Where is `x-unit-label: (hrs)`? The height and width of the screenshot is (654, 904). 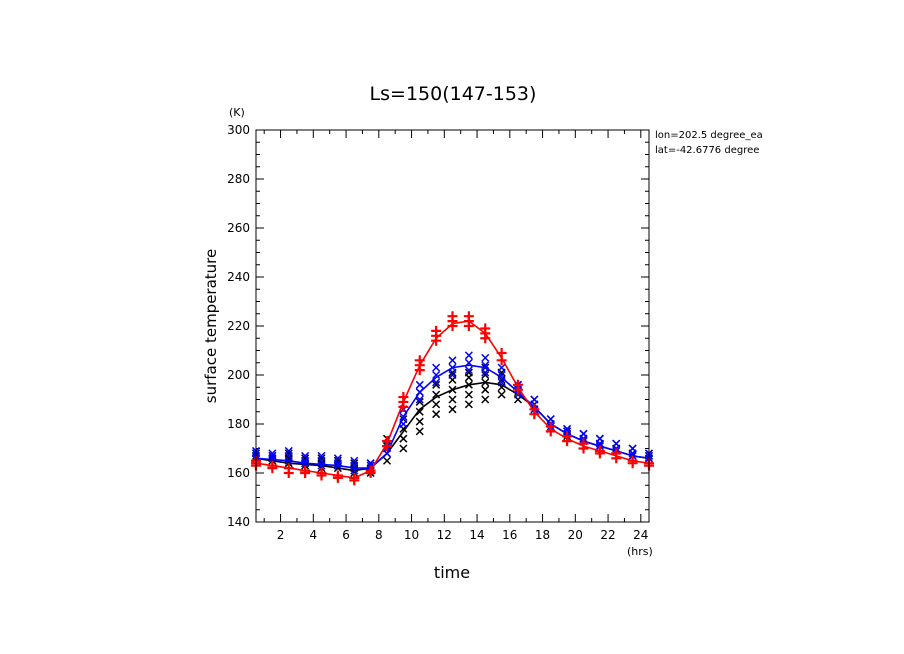
x-unit-label: (hrs) is located at coordinates (640, 551).